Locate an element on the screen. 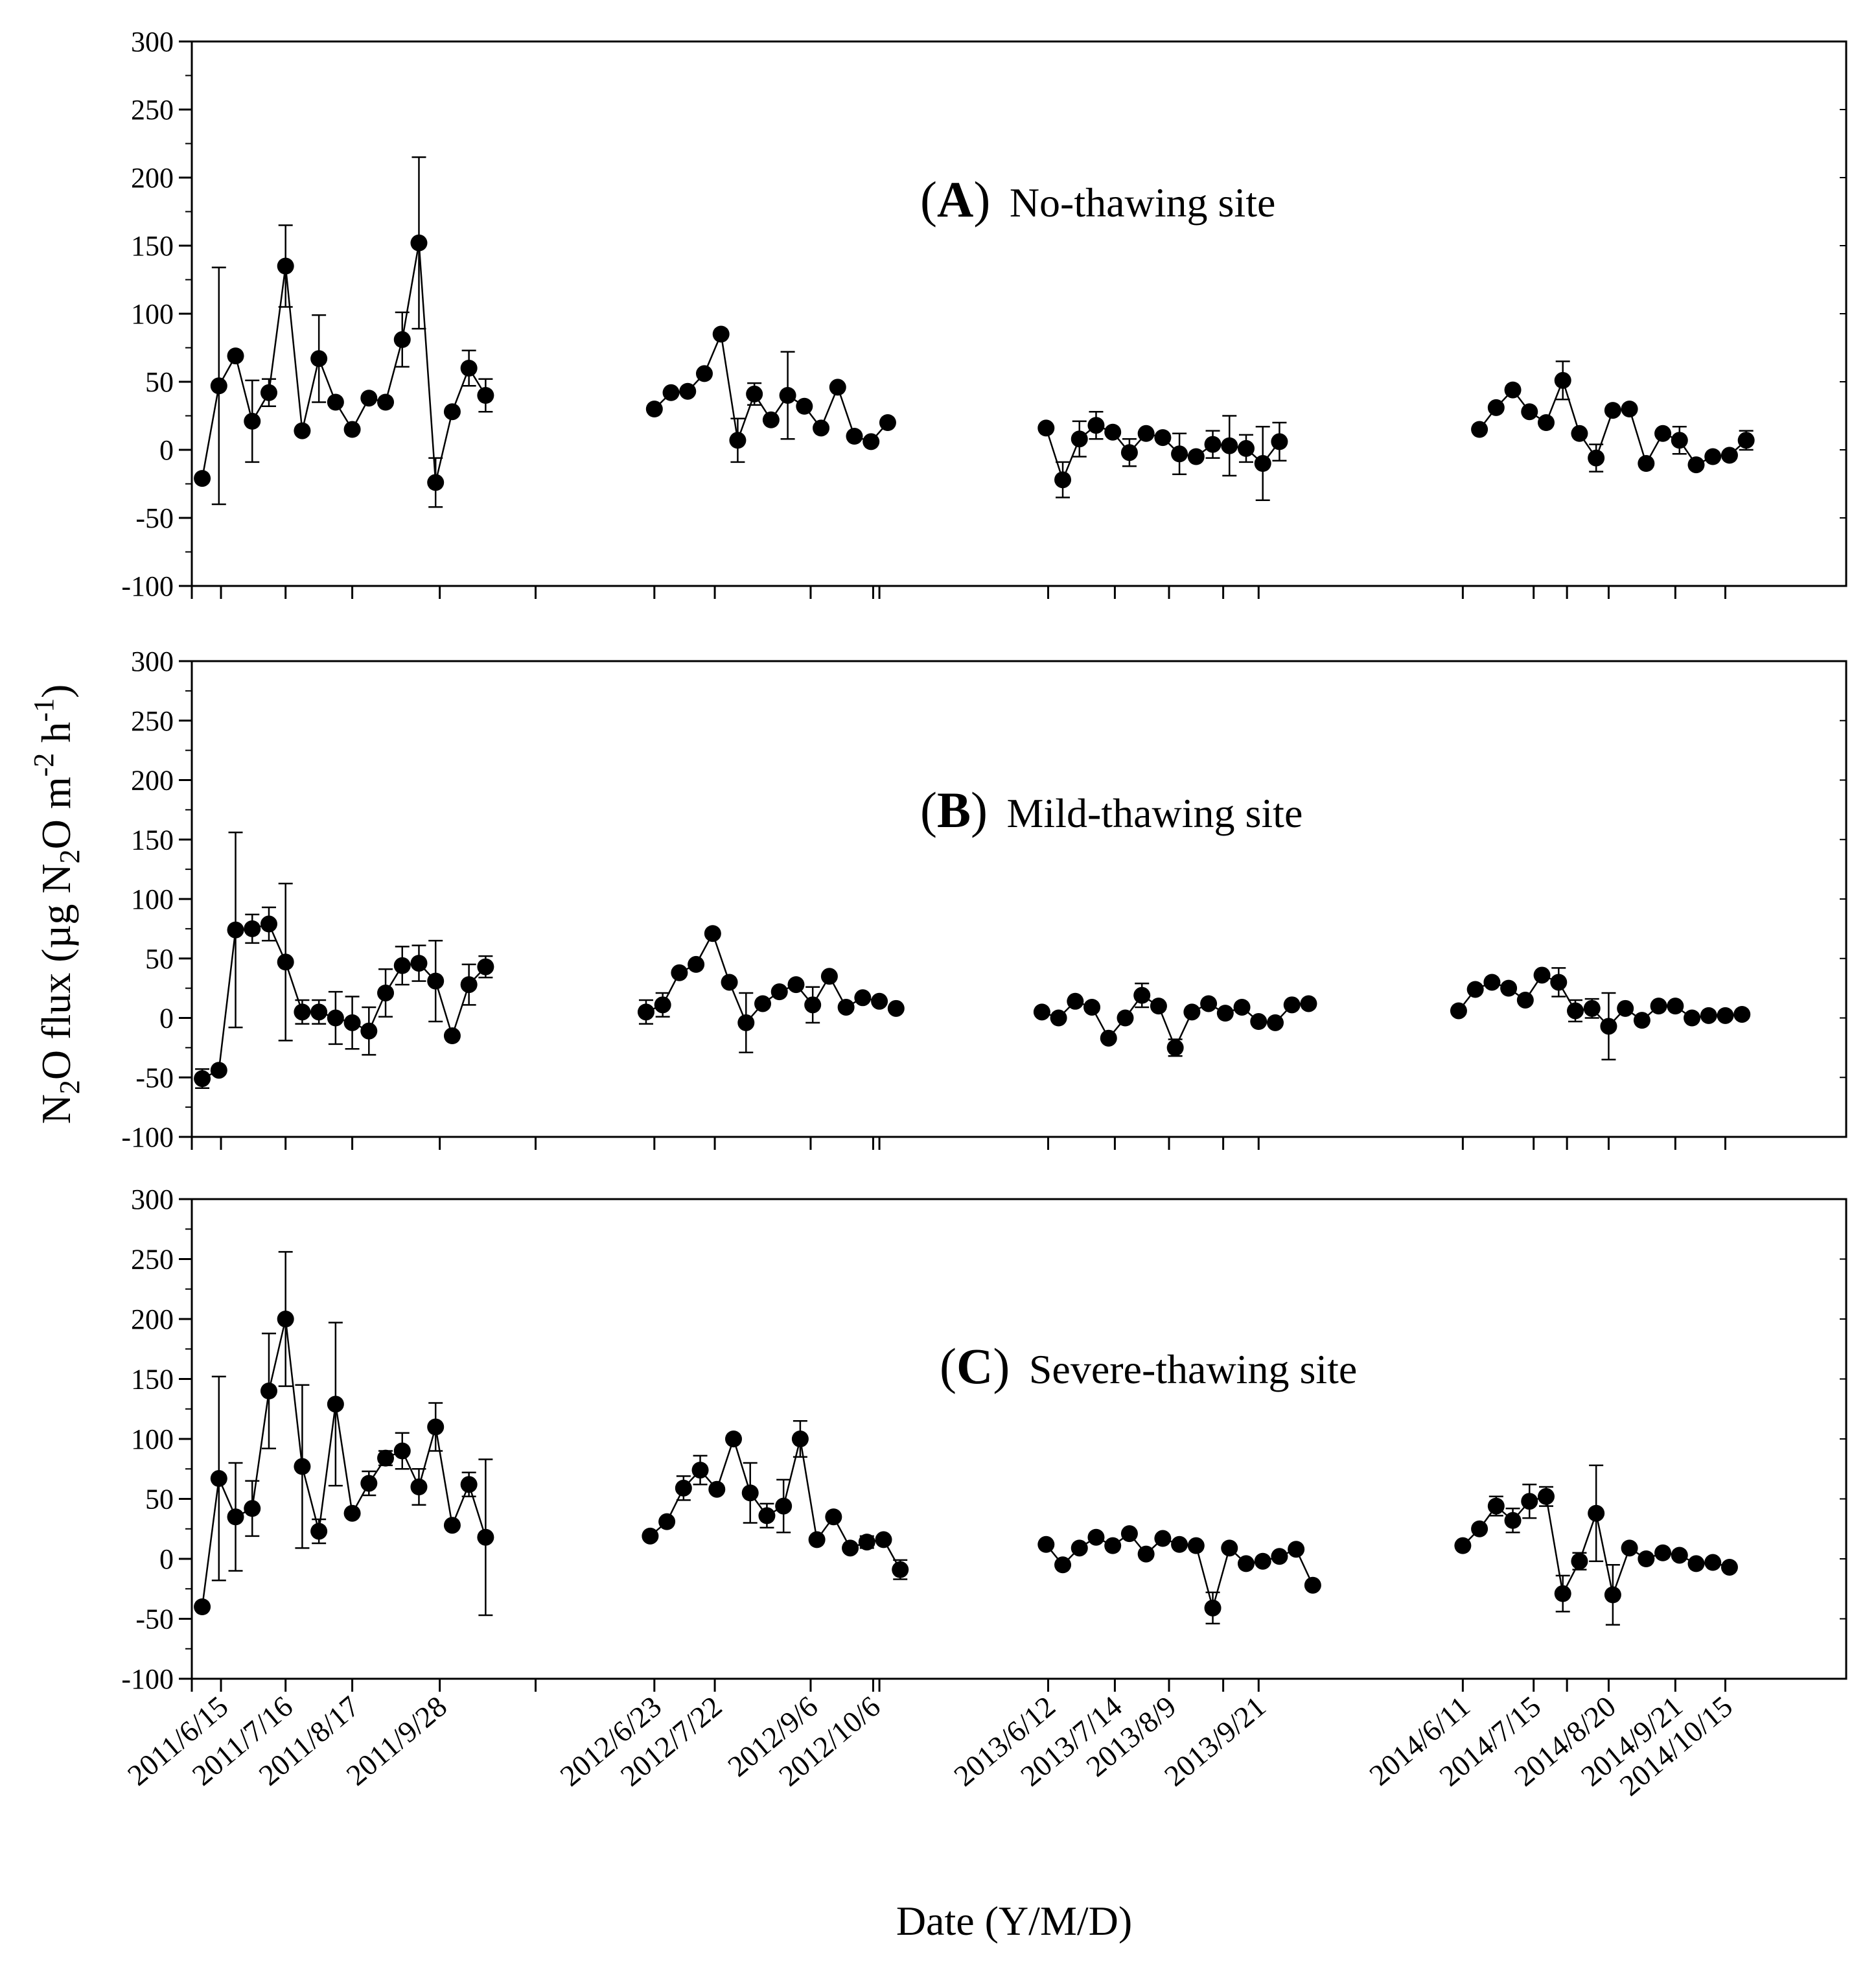  y-tick-label: -100 is located at coordinates (147, 586).